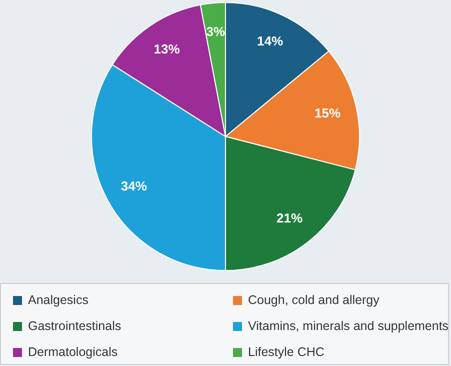 This screenshot has width=451, height=366. I want to click on legend-label: Dermatologicals, so click(73, 352).